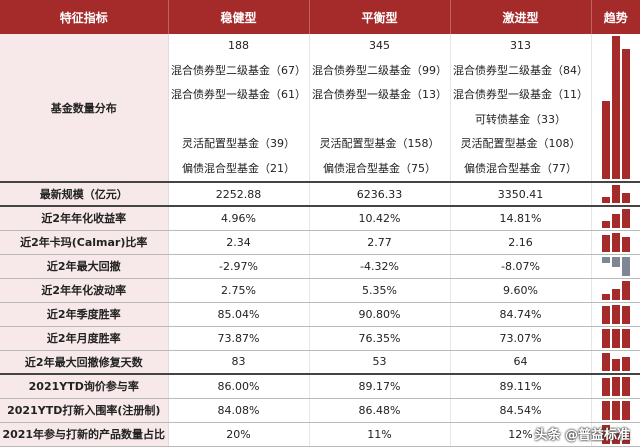 The image size is (640, 447). I want to click on header-metric: 特征指标, so click(84, 17).